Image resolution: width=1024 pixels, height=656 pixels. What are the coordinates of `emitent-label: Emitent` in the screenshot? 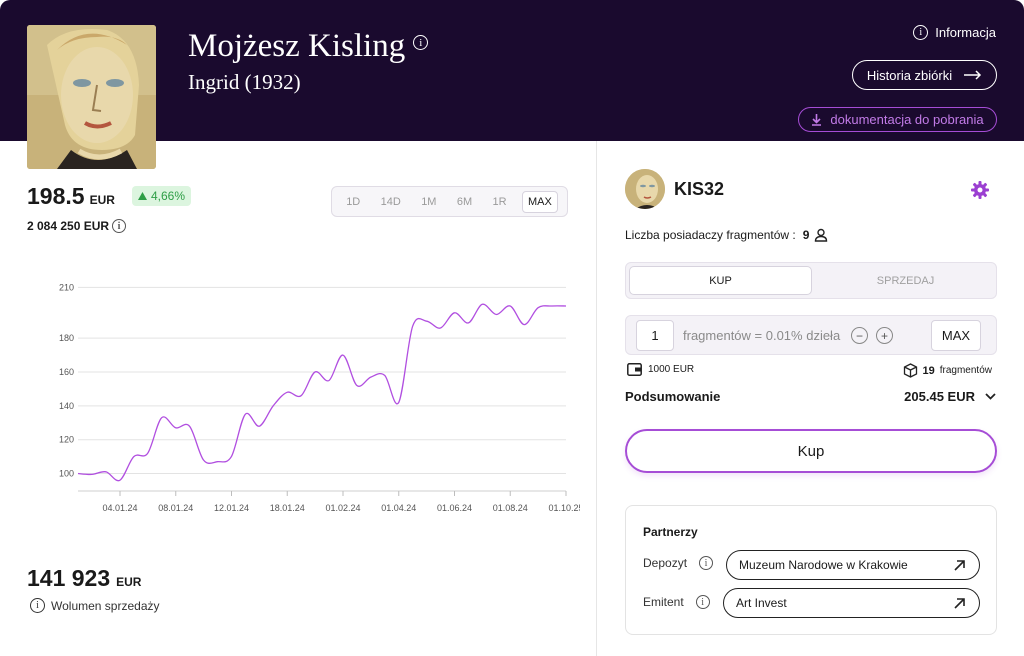 It's located at (663, 602).